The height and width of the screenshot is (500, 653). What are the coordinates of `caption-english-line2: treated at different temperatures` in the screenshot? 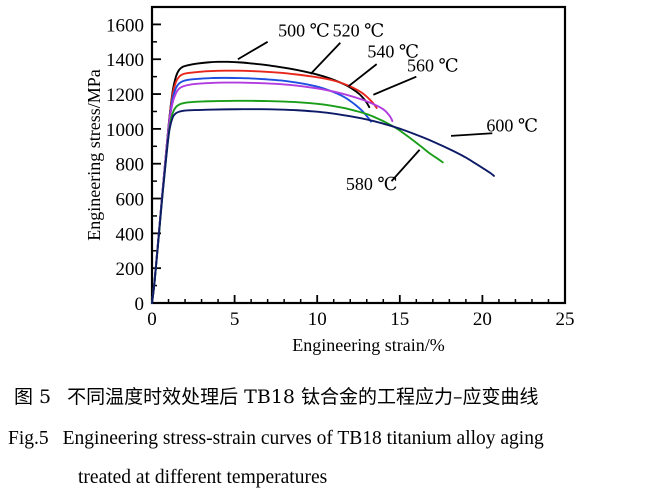 It's located at (203, 477).